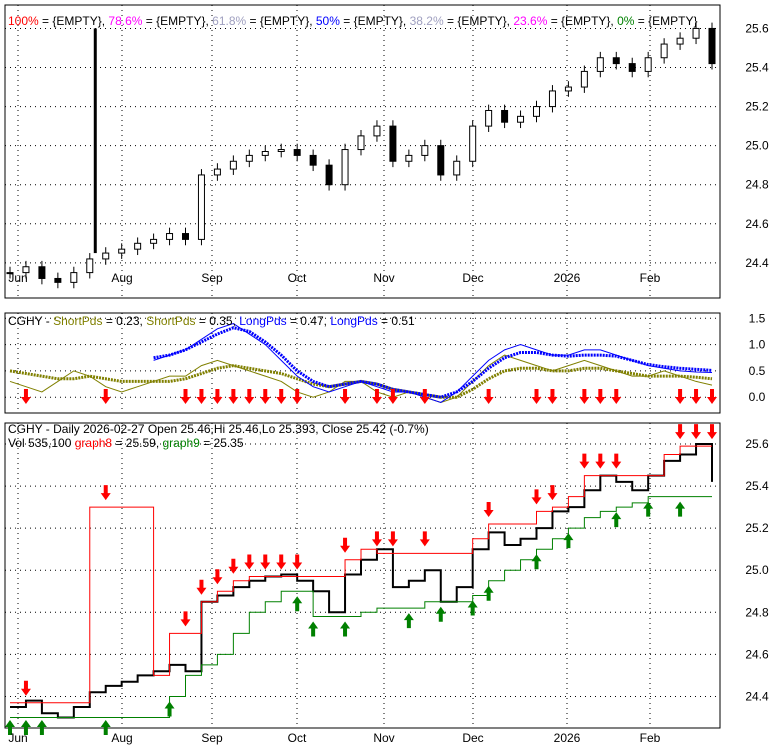 This screenshot has height=750, width=780. Describe the element at coordinates (17, 738) in the screenshot. I see `x-tick-label: Jun` at that location.